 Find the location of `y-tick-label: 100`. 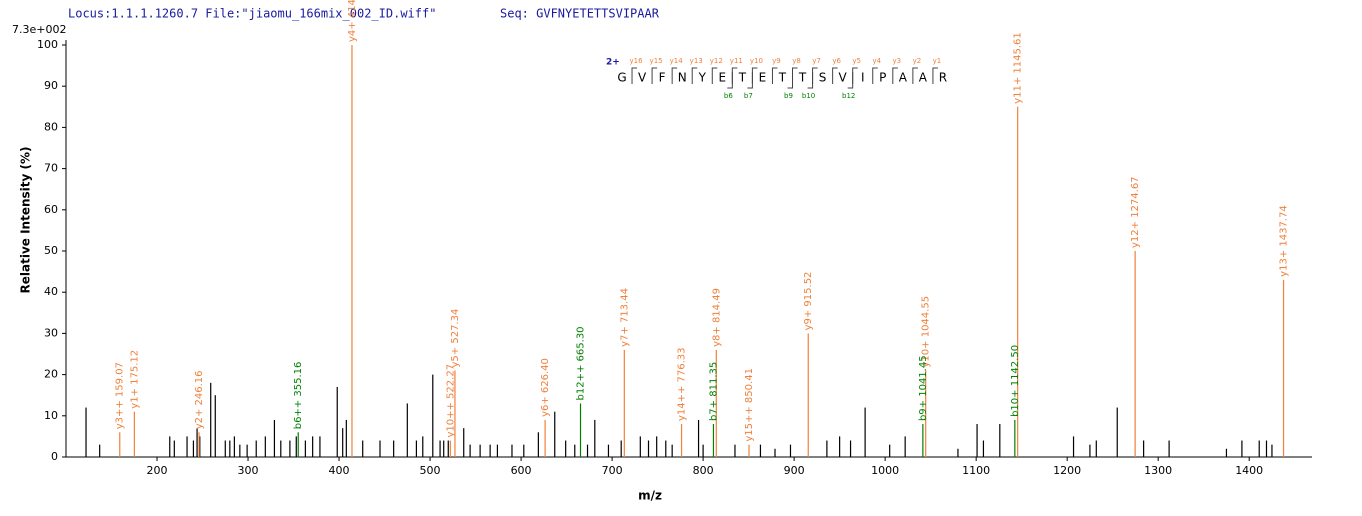

y-tick-label: 100 is located at coordinates (47, 44).